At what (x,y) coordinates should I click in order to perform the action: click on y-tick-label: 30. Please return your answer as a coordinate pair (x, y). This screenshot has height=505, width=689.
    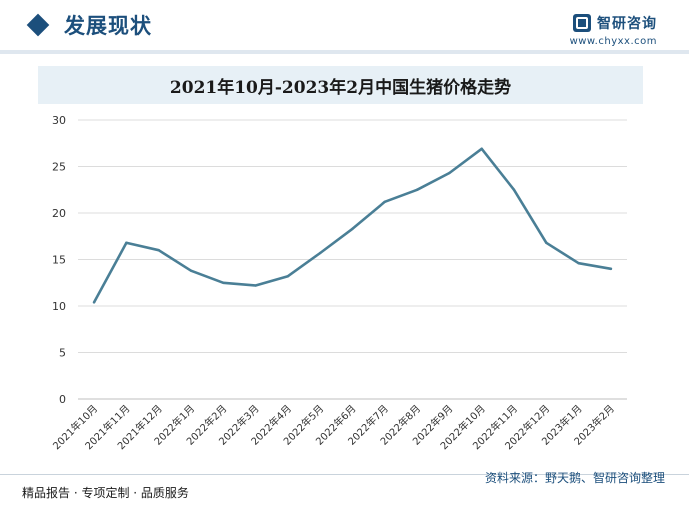
    Looking at the image, I should click on (59, 120).